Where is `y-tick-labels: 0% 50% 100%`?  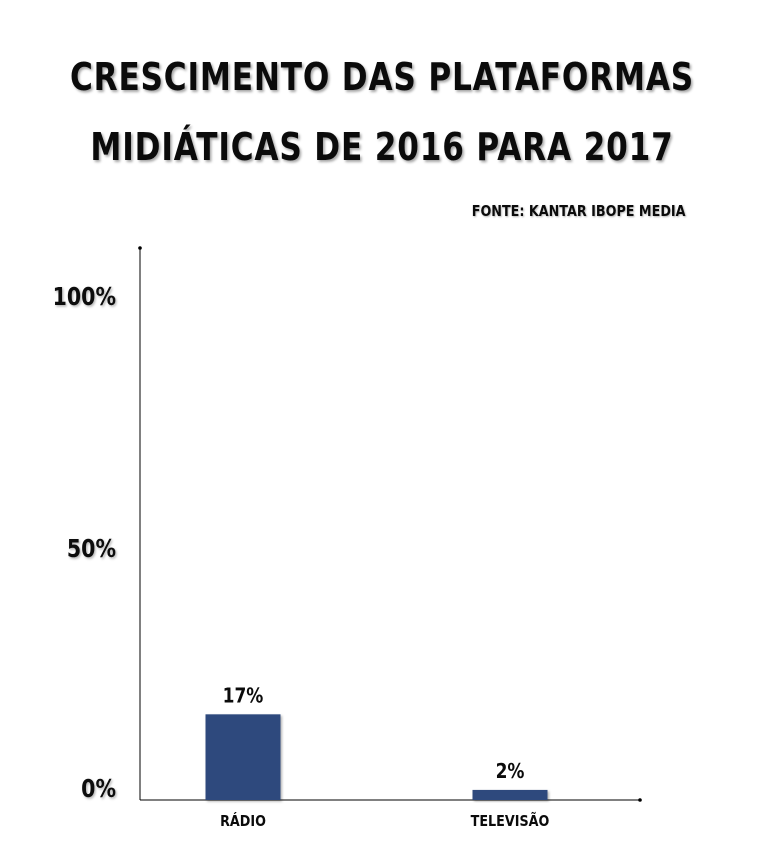
y-tick-labels: 0% 50% 100% is located at coordinates (84, 543).